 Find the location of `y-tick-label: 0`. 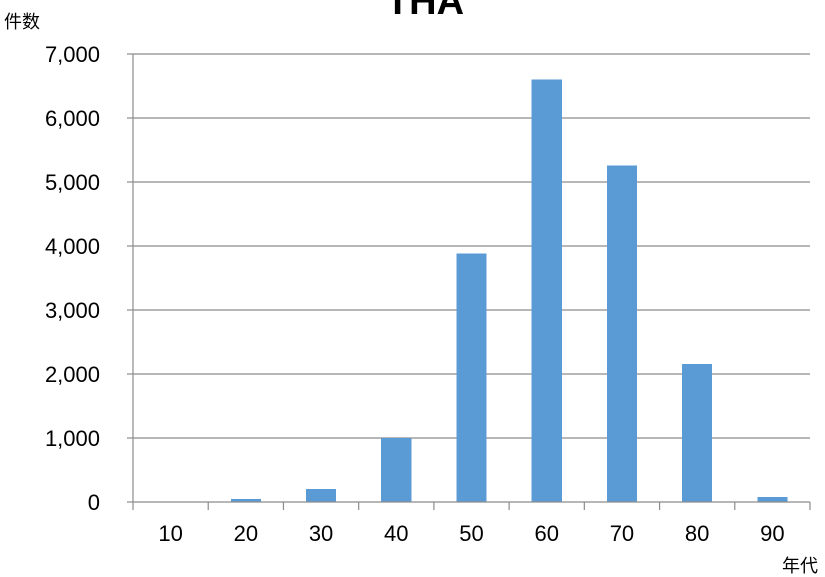

y-tick-label: 0 is located at coordinates (94, 502).